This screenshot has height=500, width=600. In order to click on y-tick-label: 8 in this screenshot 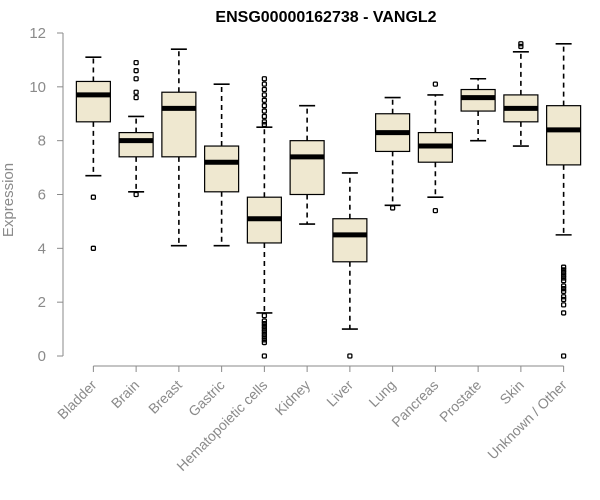, I will do `click(42, 141)`.